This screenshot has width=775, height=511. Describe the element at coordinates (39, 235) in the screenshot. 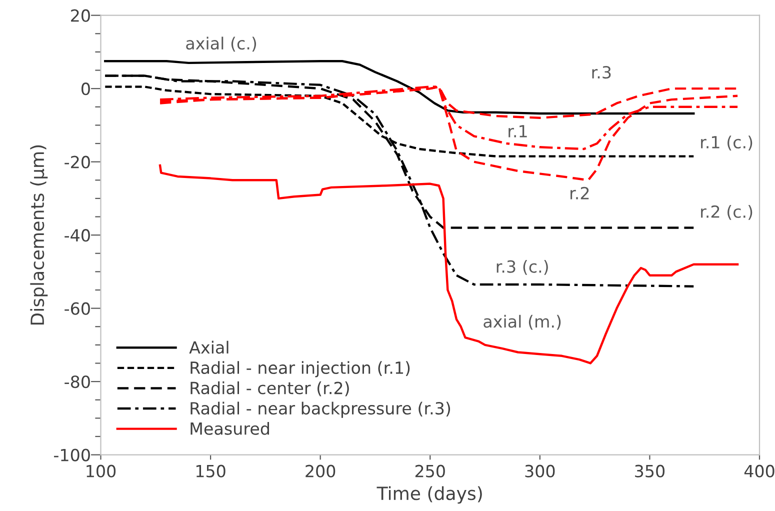

I see `y-axis-title: Displacements (μm)` at that location.